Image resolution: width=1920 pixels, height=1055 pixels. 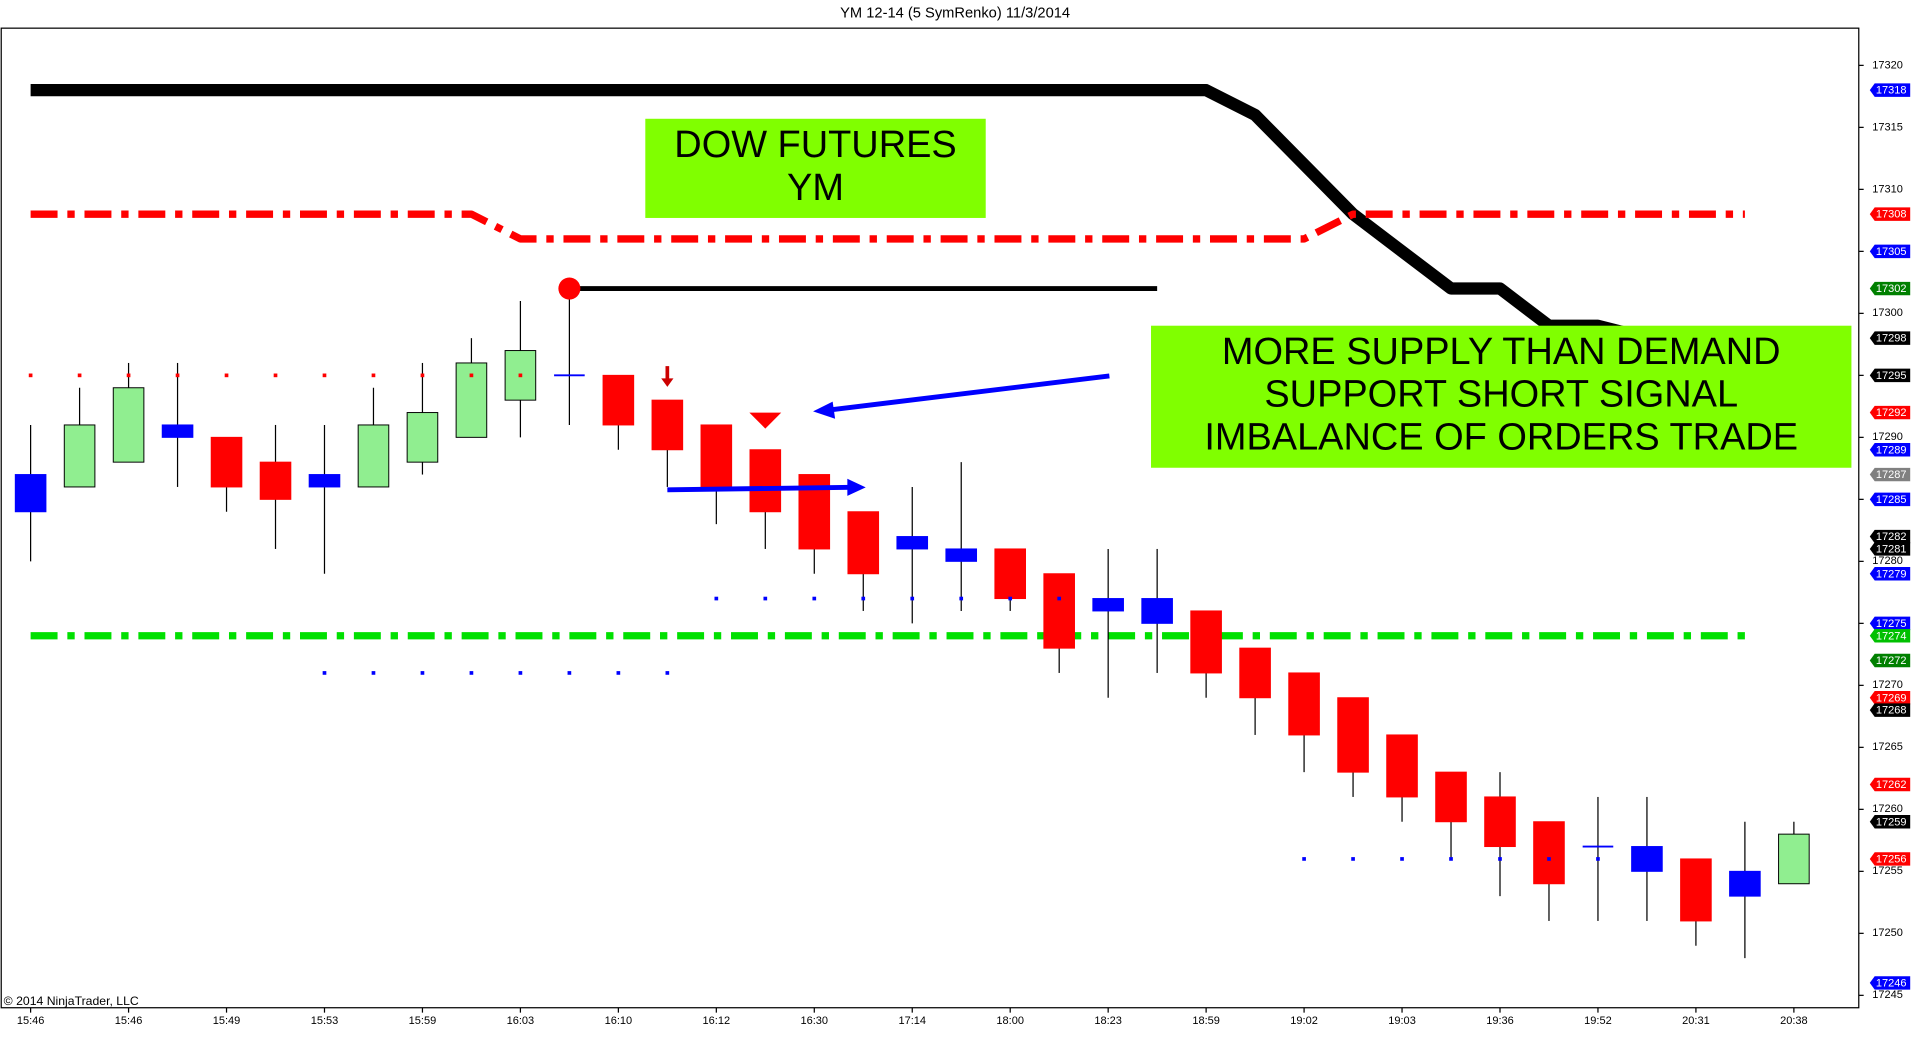 I want to click on arrow-line, so click(x=759, y=488).